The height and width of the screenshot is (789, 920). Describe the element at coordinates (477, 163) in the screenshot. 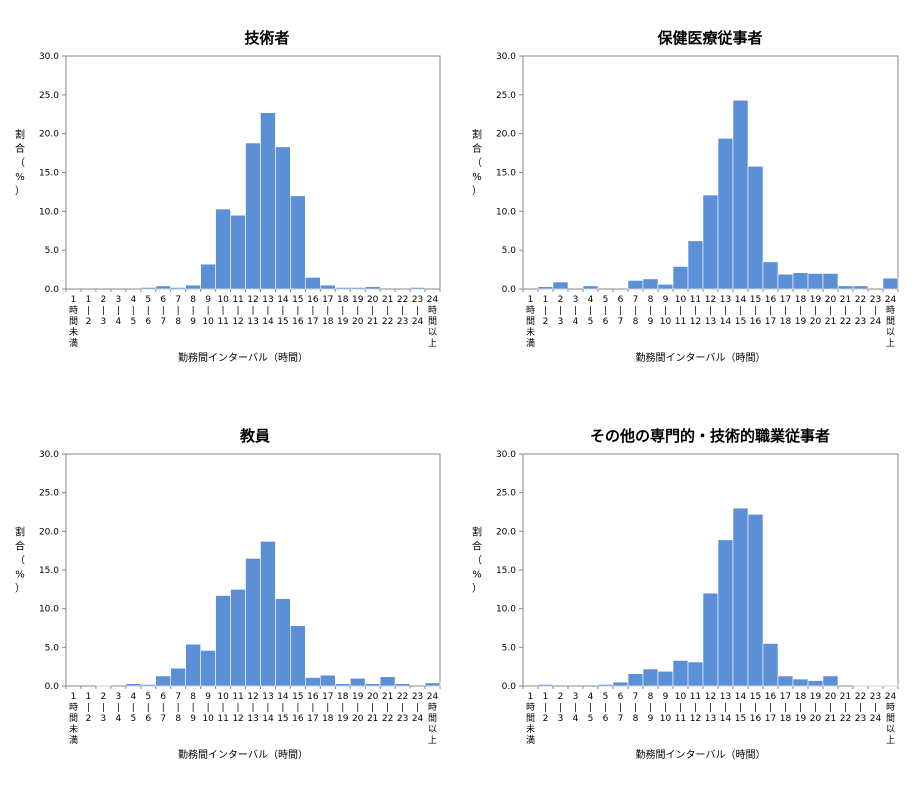

I see `y-axis-title-char: （` at that location.